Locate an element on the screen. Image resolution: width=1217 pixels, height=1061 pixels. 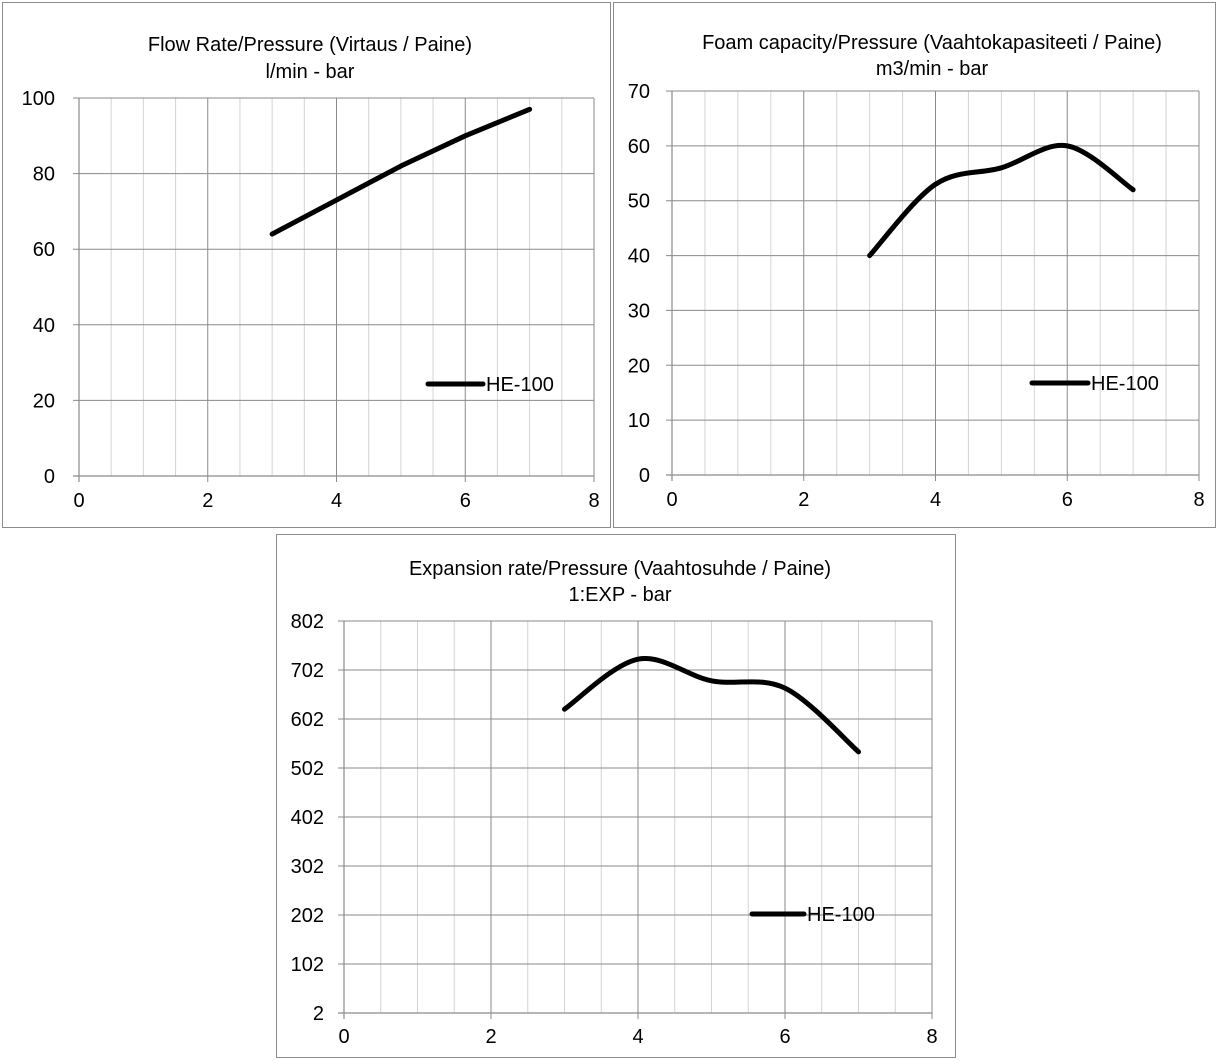
y-tick-label: 302 is located at coordinates (307, 867).